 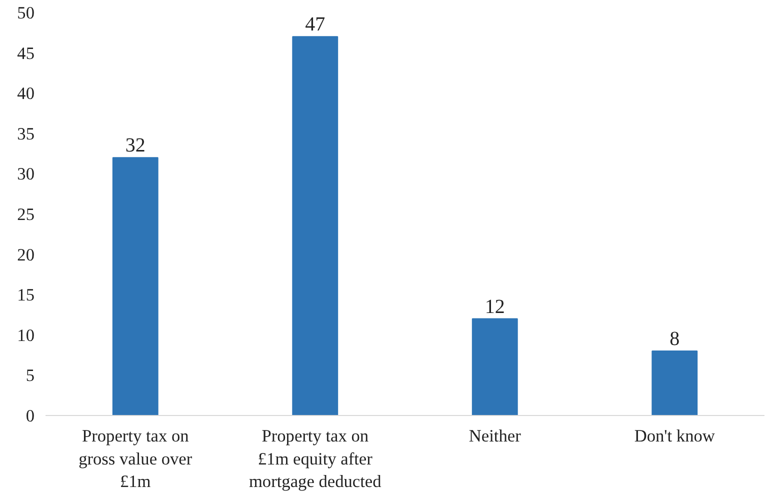 I want to click on y-tick-label: 20, so click(x=25, y=254).